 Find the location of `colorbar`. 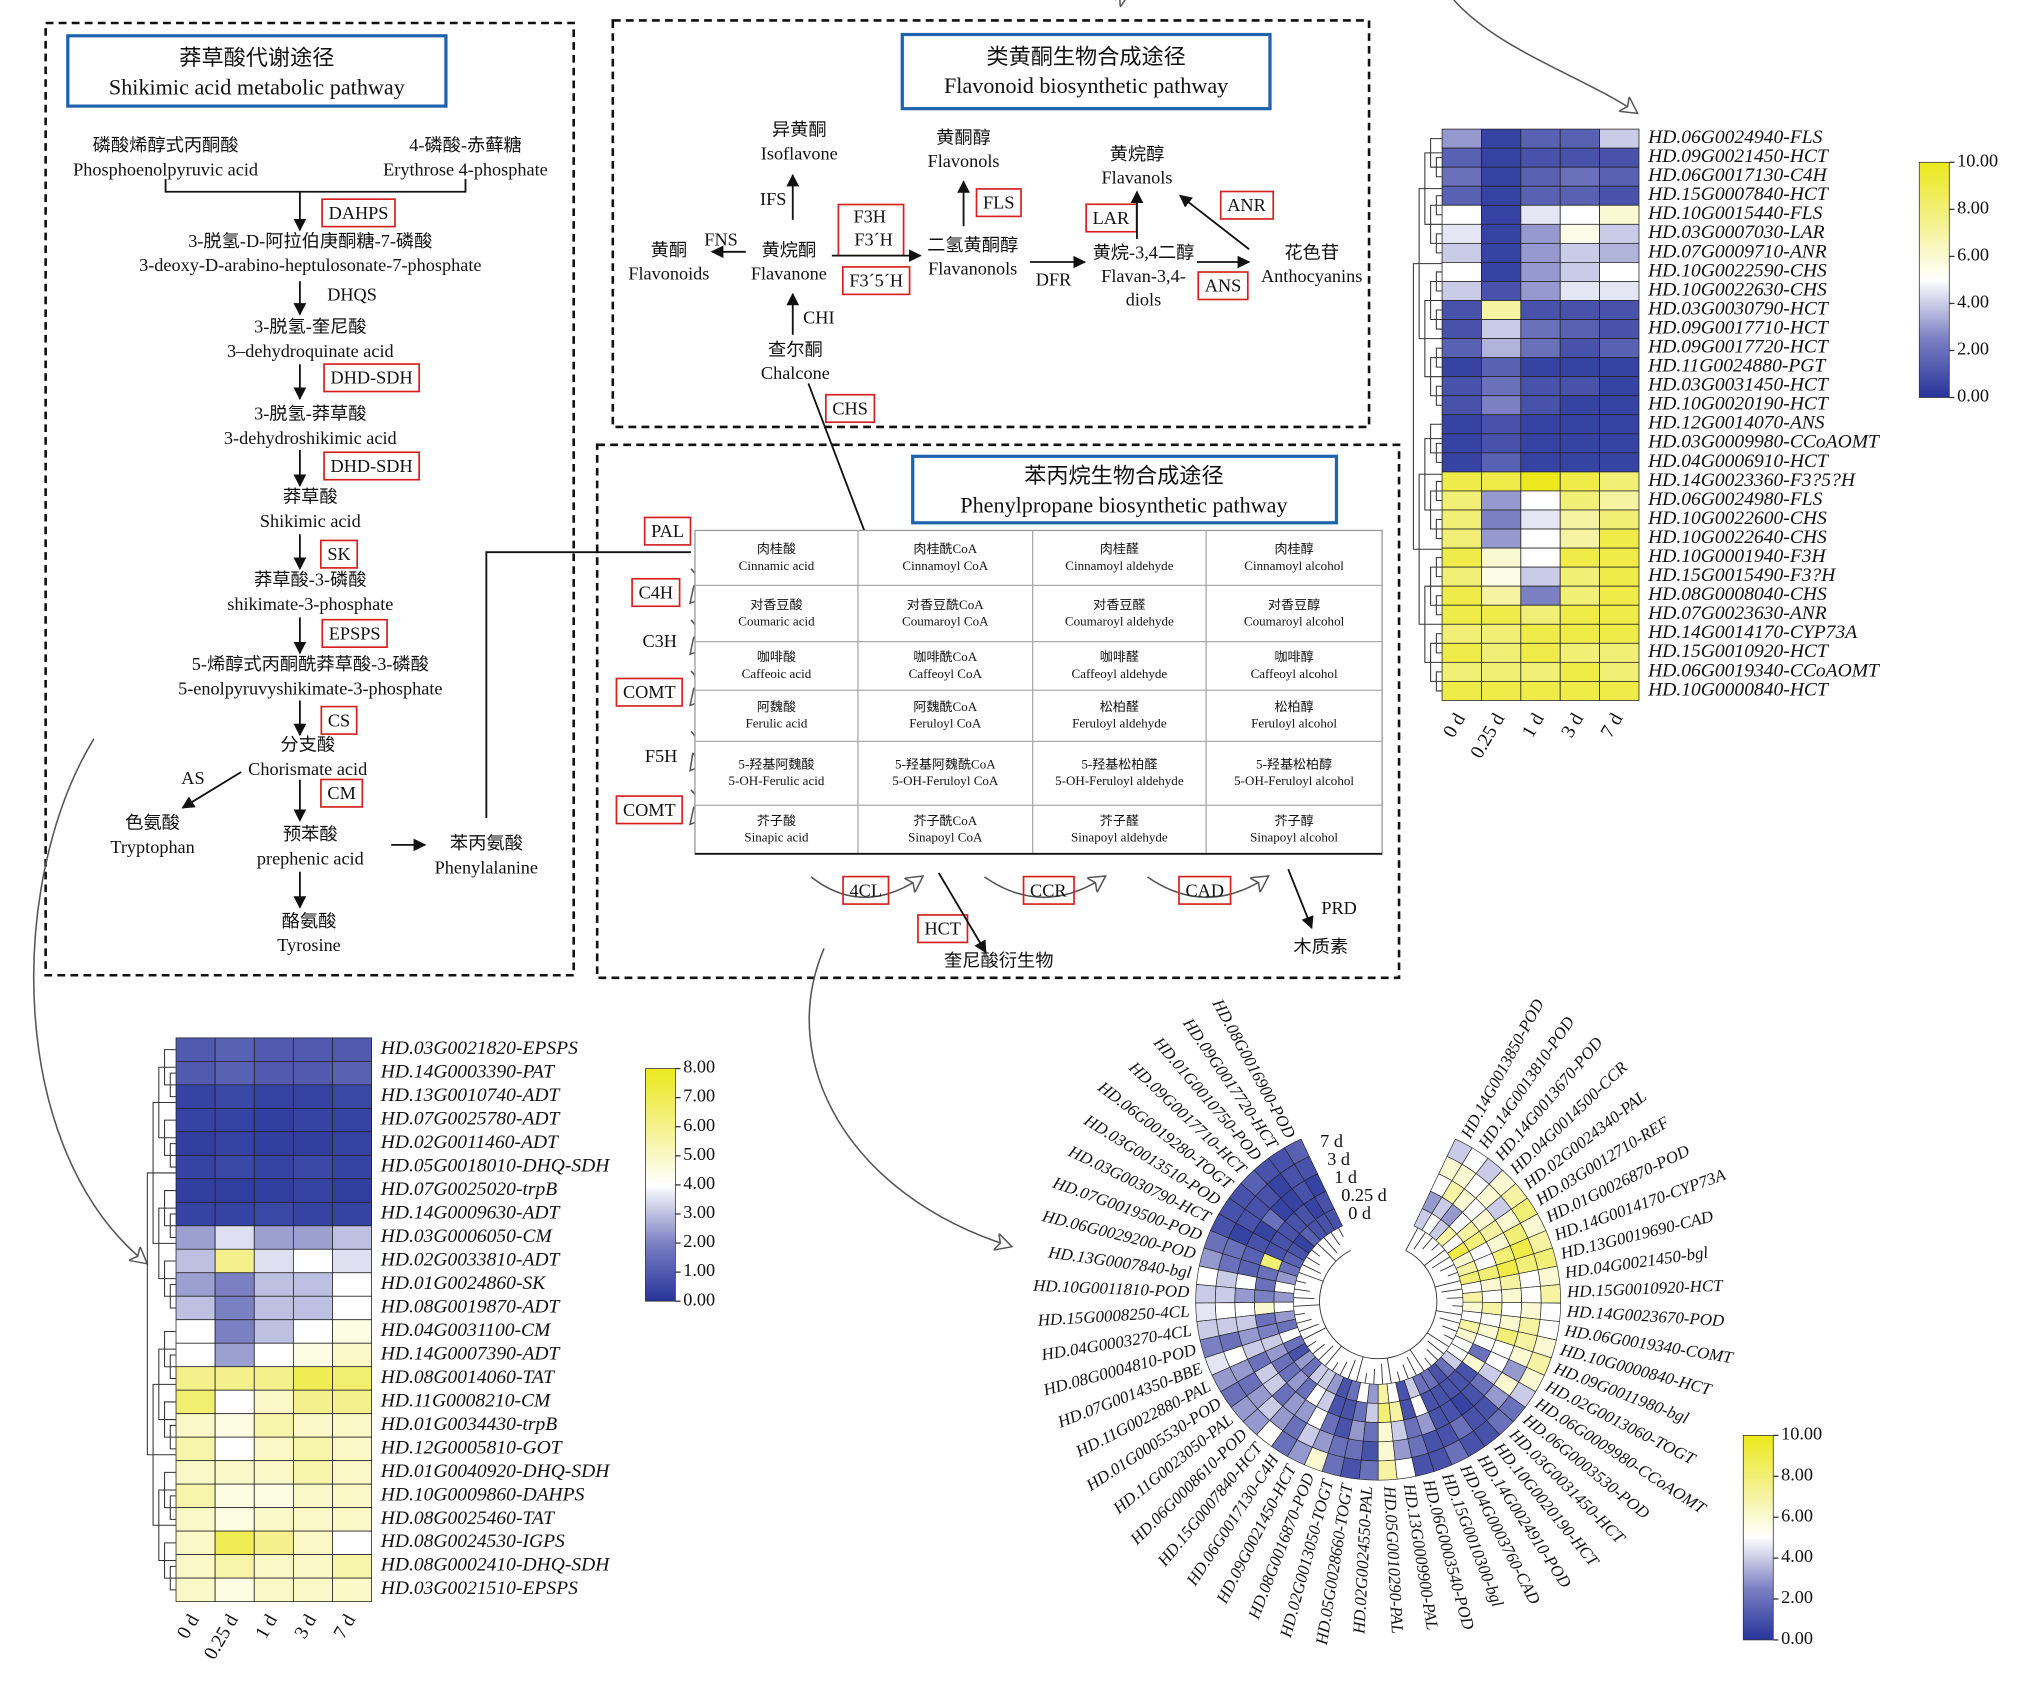

colorbar is located at coordinates (660, 1185).